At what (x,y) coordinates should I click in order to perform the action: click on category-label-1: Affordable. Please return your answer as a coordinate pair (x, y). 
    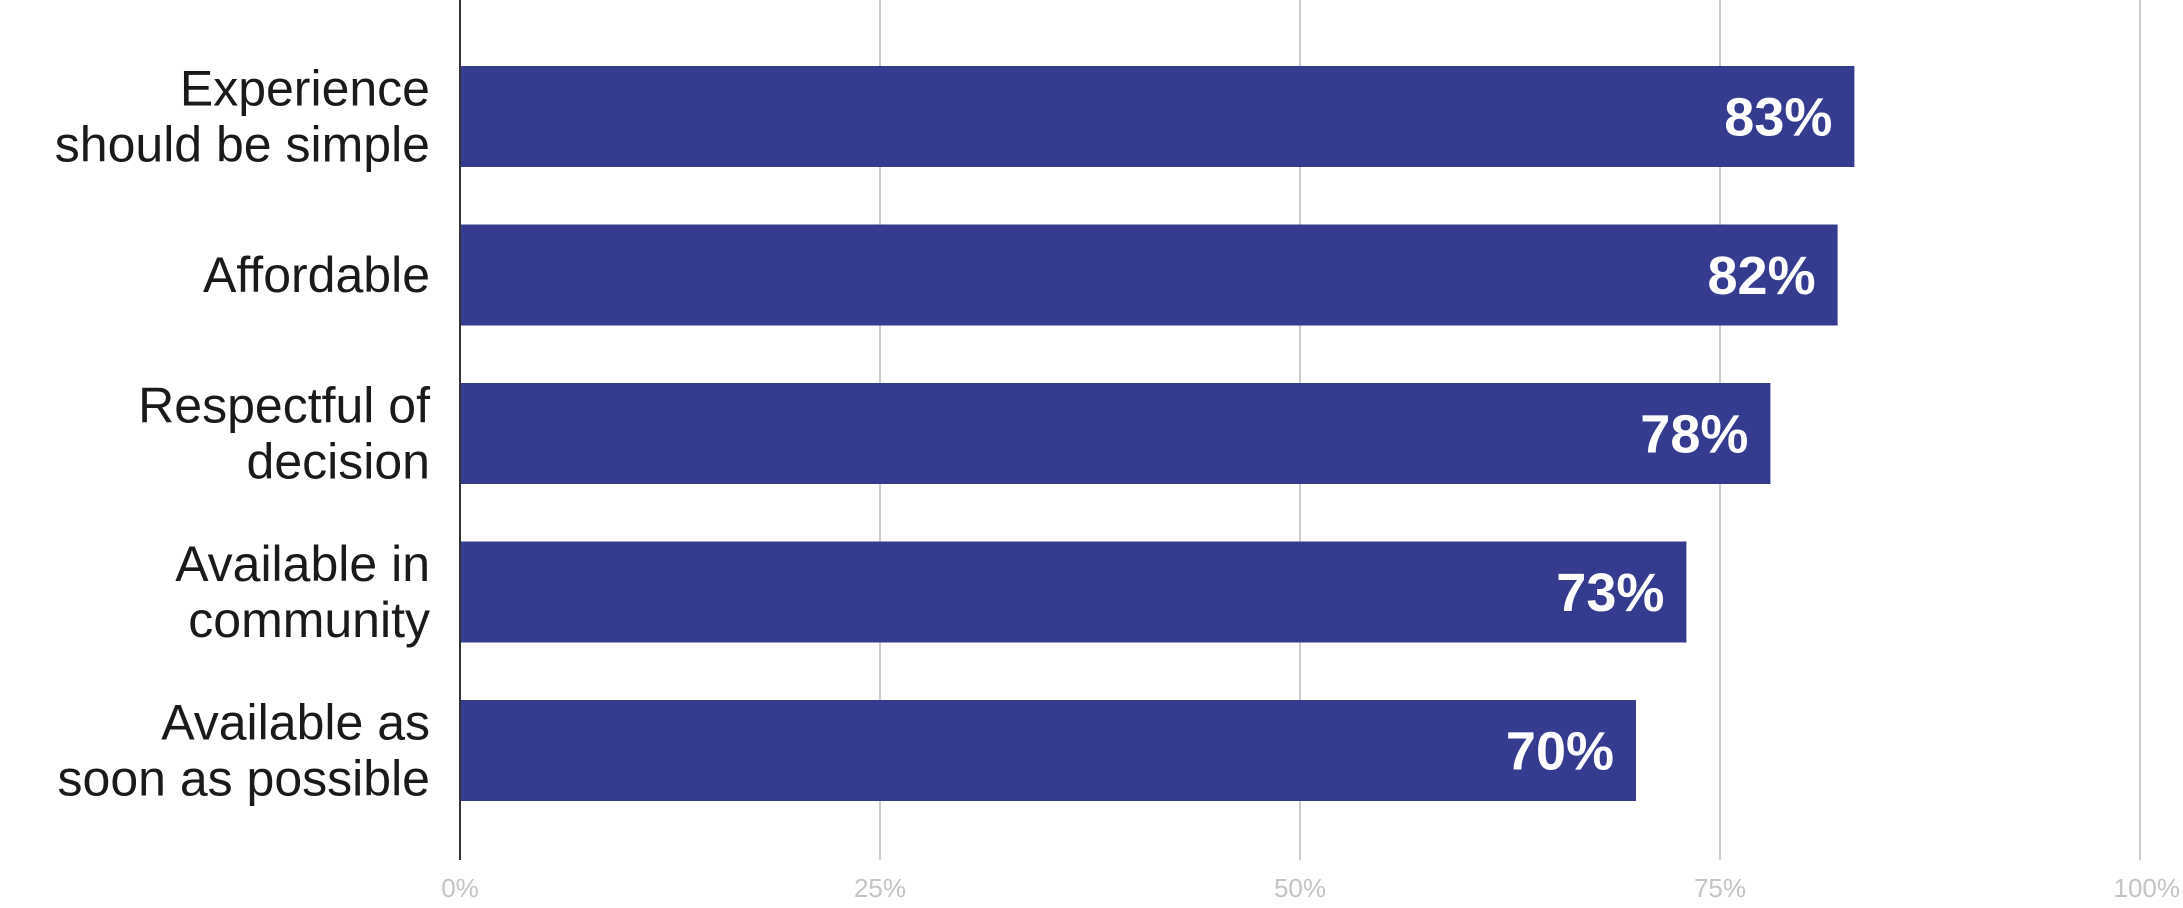
    Looking at the image, I should click on (316, 275).